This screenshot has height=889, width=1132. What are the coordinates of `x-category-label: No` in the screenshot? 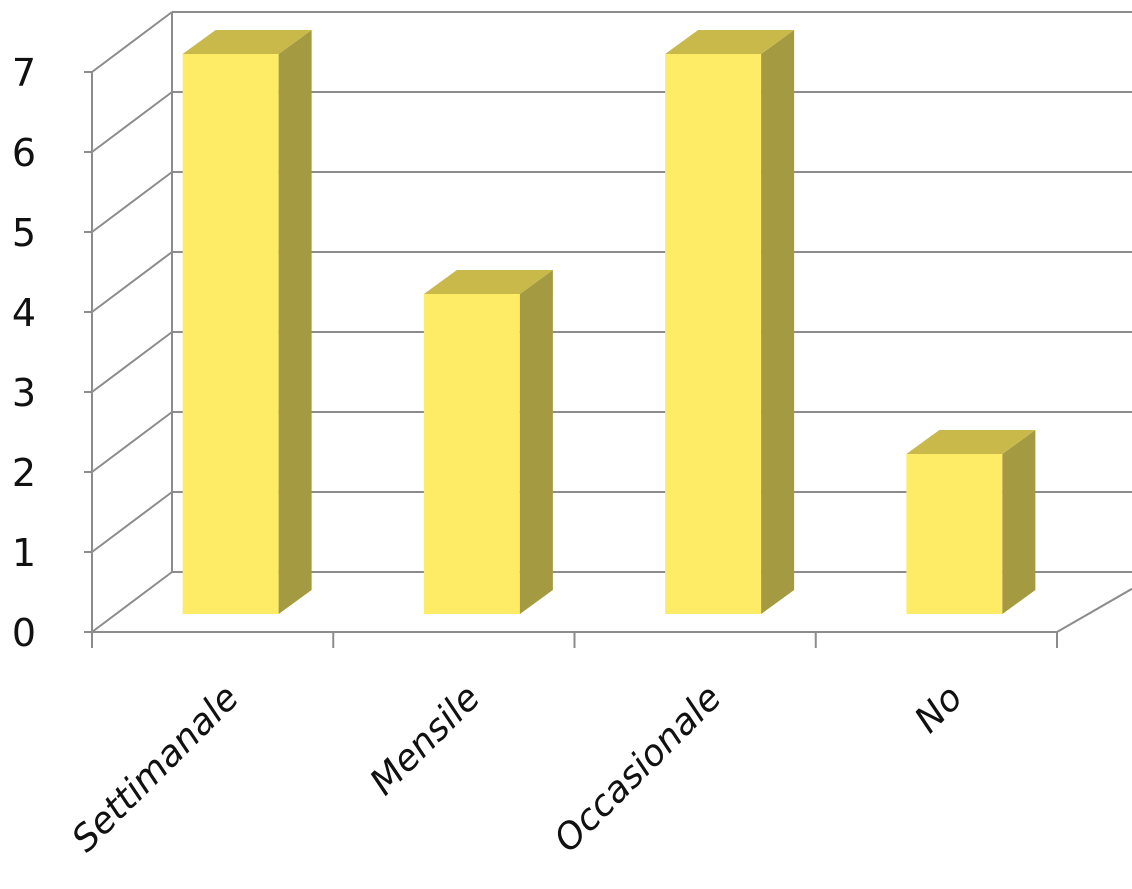 It's located at (939, 709).